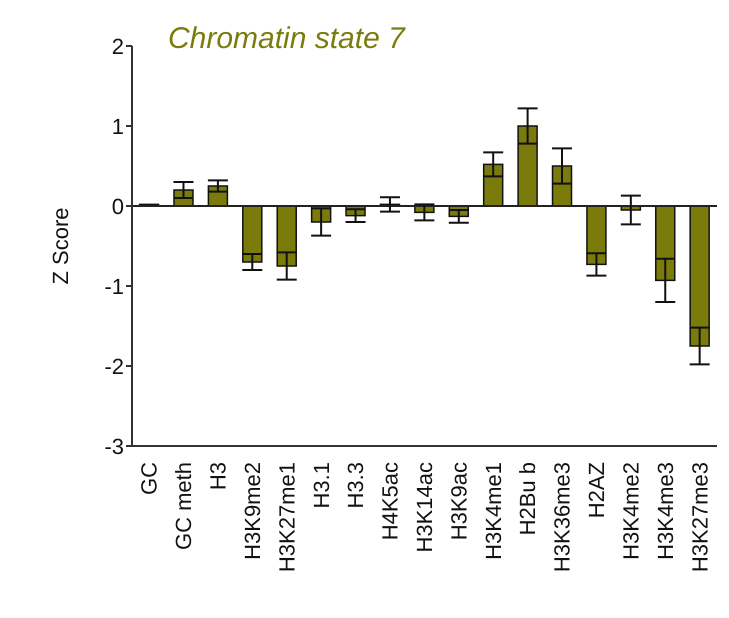 The width and height of the screenshot is (729, 618). Describe the element at coordinates (527, 499) in the screenshot. I see `x-tick-label: H2Bu b` at that location.